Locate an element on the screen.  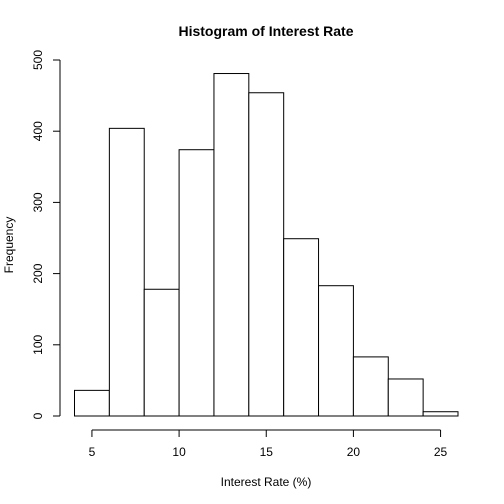
x-tick-label-15: 15 is located at coordinates (267, 452).